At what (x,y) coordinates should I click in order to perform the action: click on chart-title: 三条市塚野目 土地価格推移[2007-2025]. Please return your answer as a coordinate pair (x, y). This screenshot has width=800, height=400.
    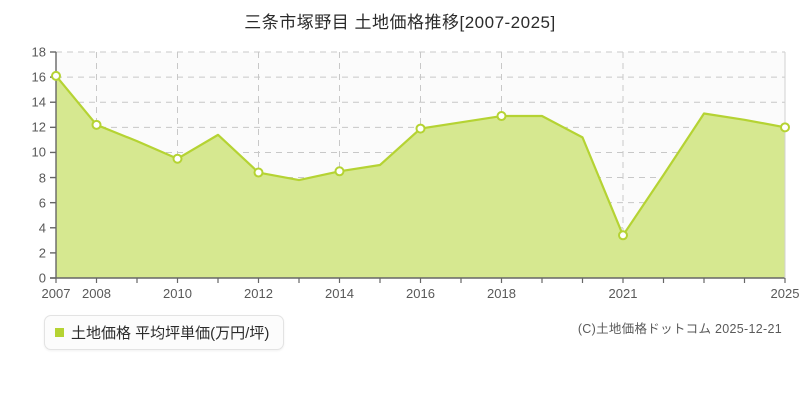
    Looking at the image, I should click on (400, 20).